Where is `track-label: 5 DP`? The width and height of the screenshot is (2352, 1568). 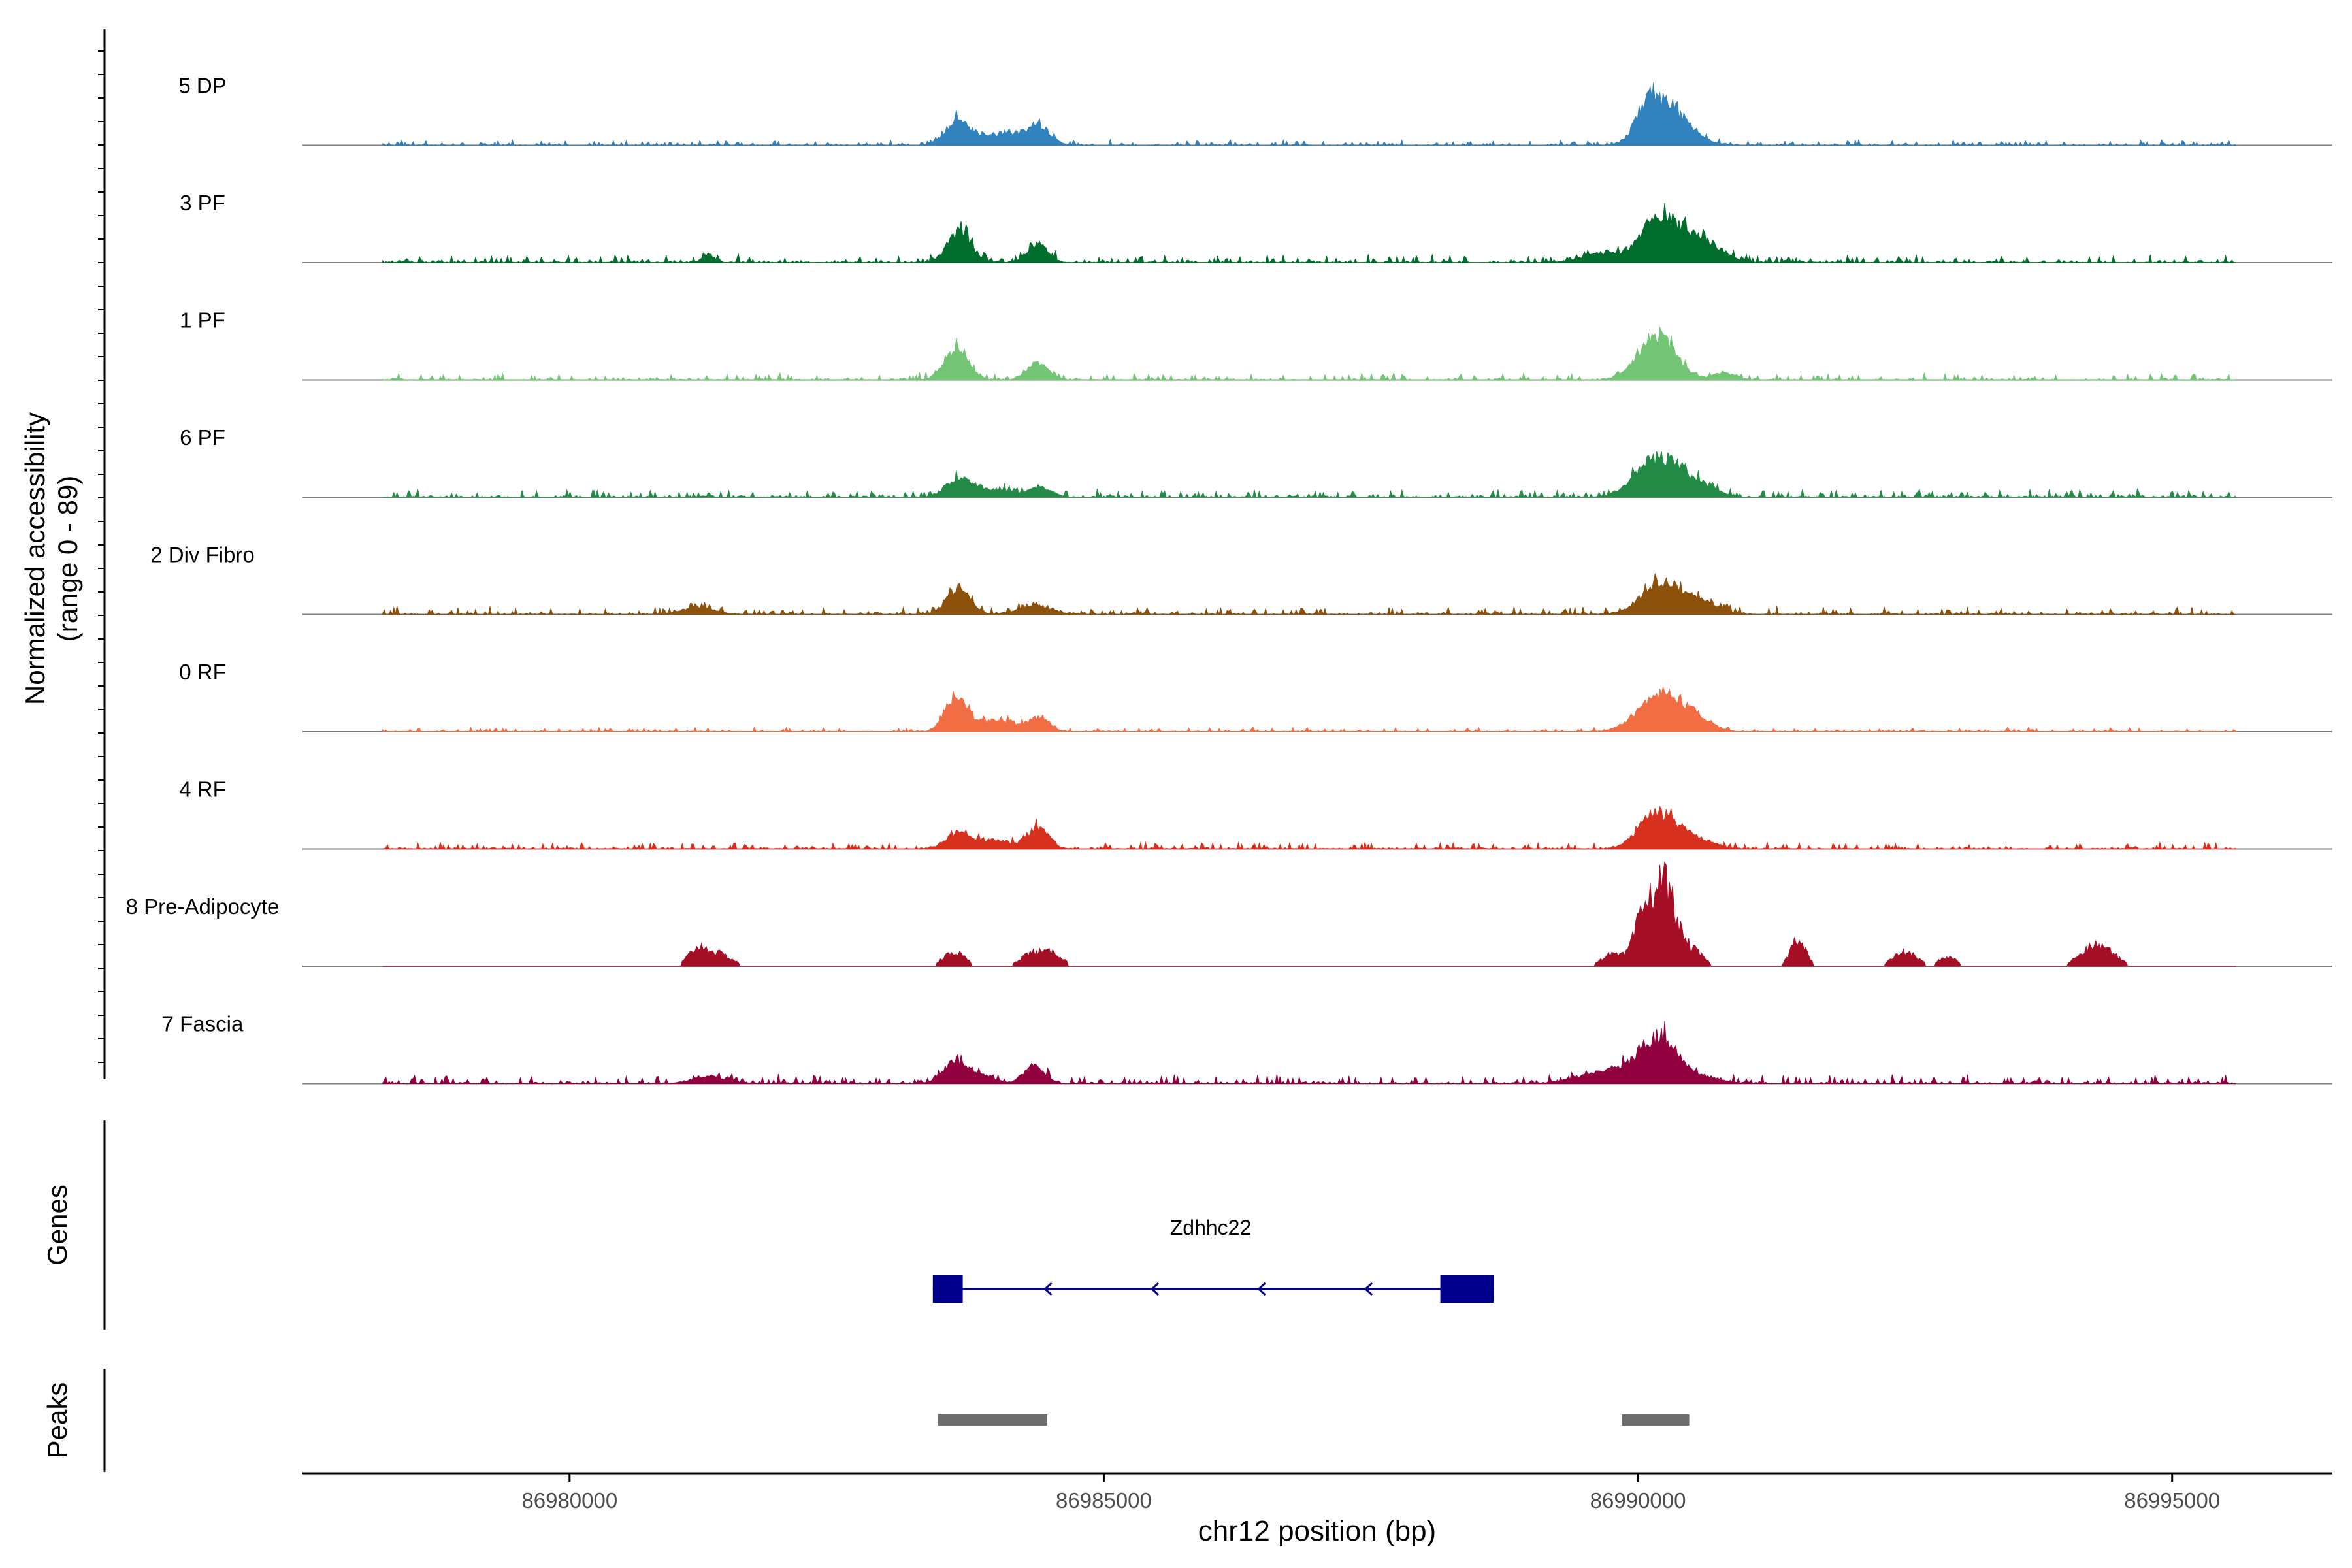 track-label: 5 DP is located at coordinates (202, 86).